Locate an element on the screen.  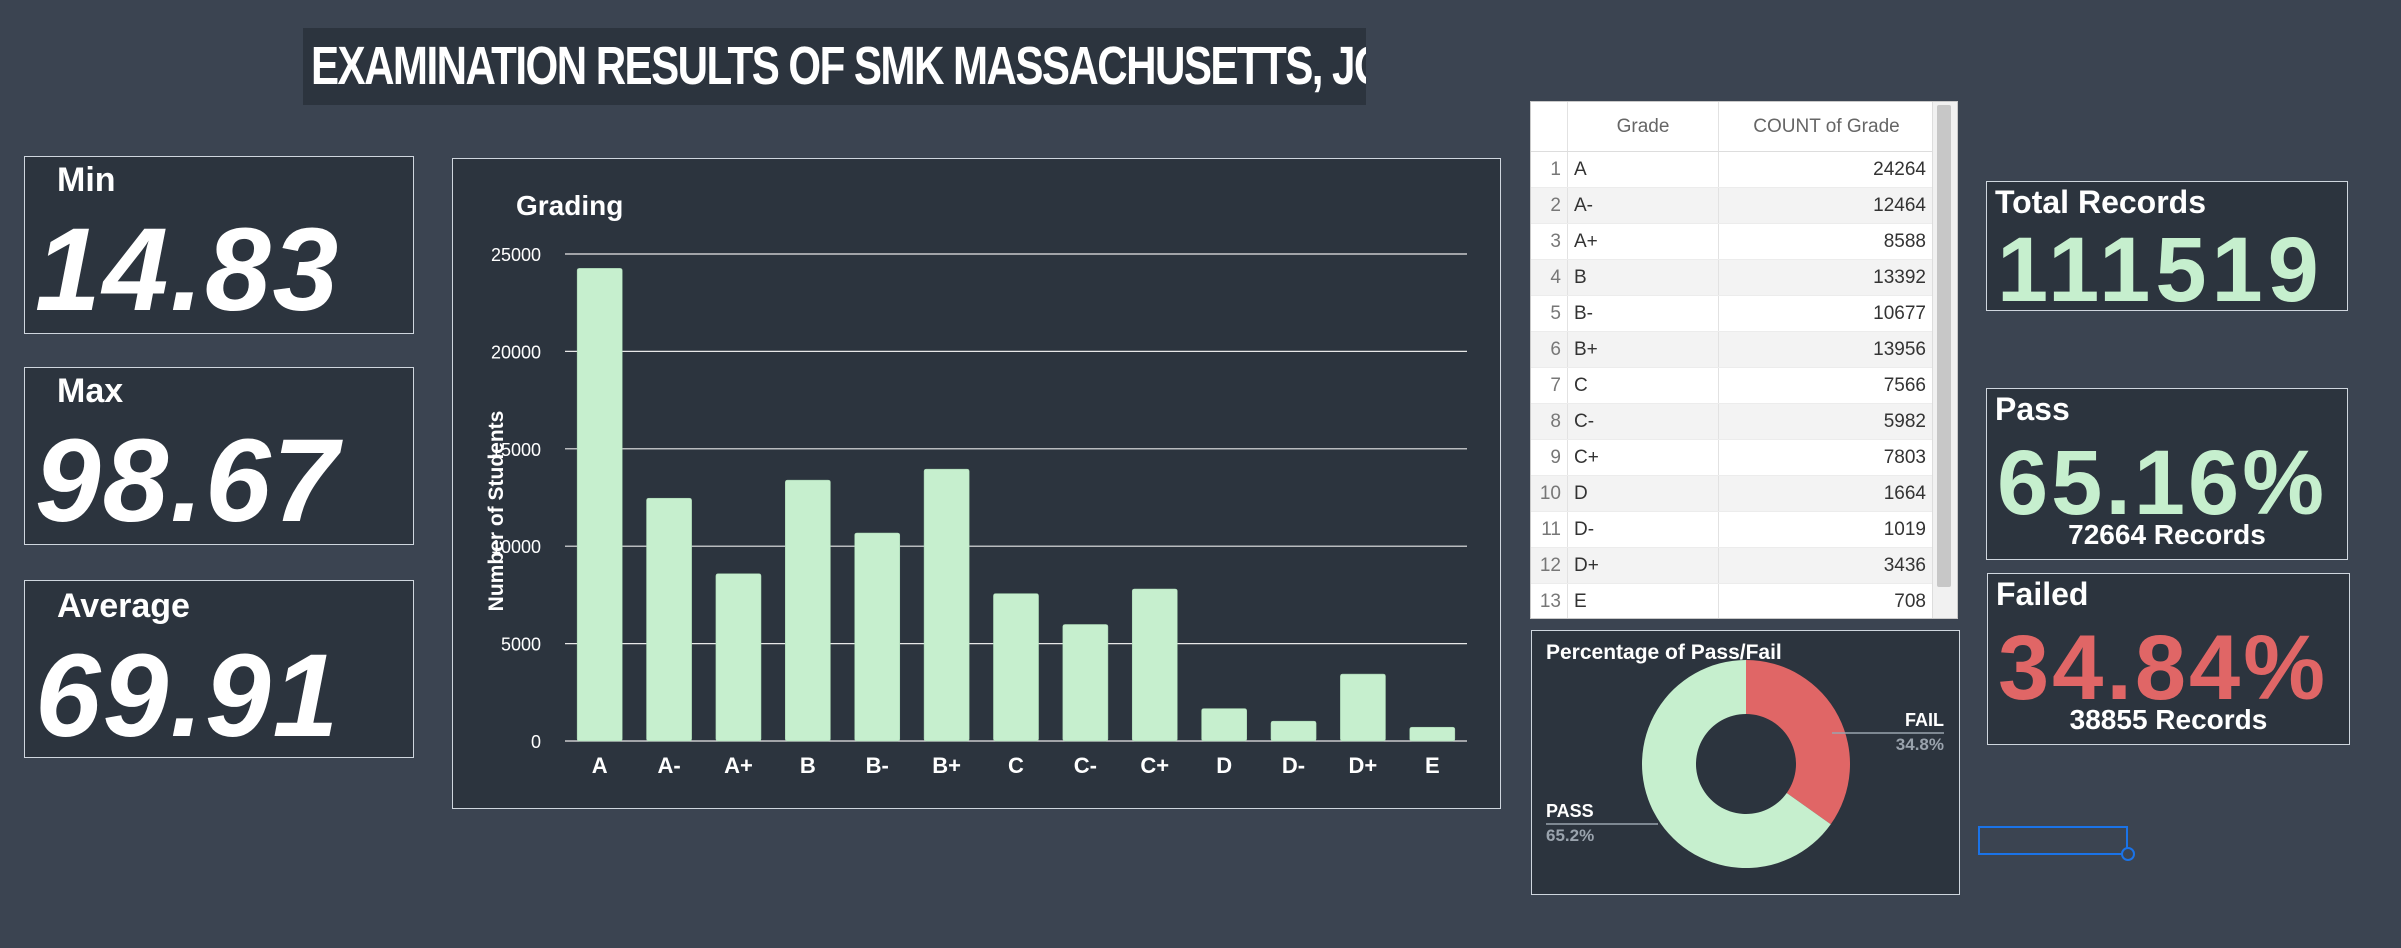
row-index: 7 is located at coordinates (1549, 385).